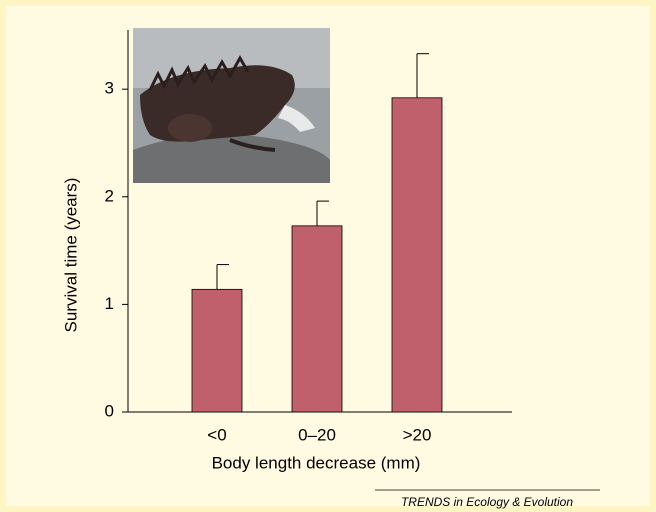 This screenshot has height=512, width=656. Describe the element at coordinates (109, 195) in the screenshot. I see `y-tick-label: 2` at that location.